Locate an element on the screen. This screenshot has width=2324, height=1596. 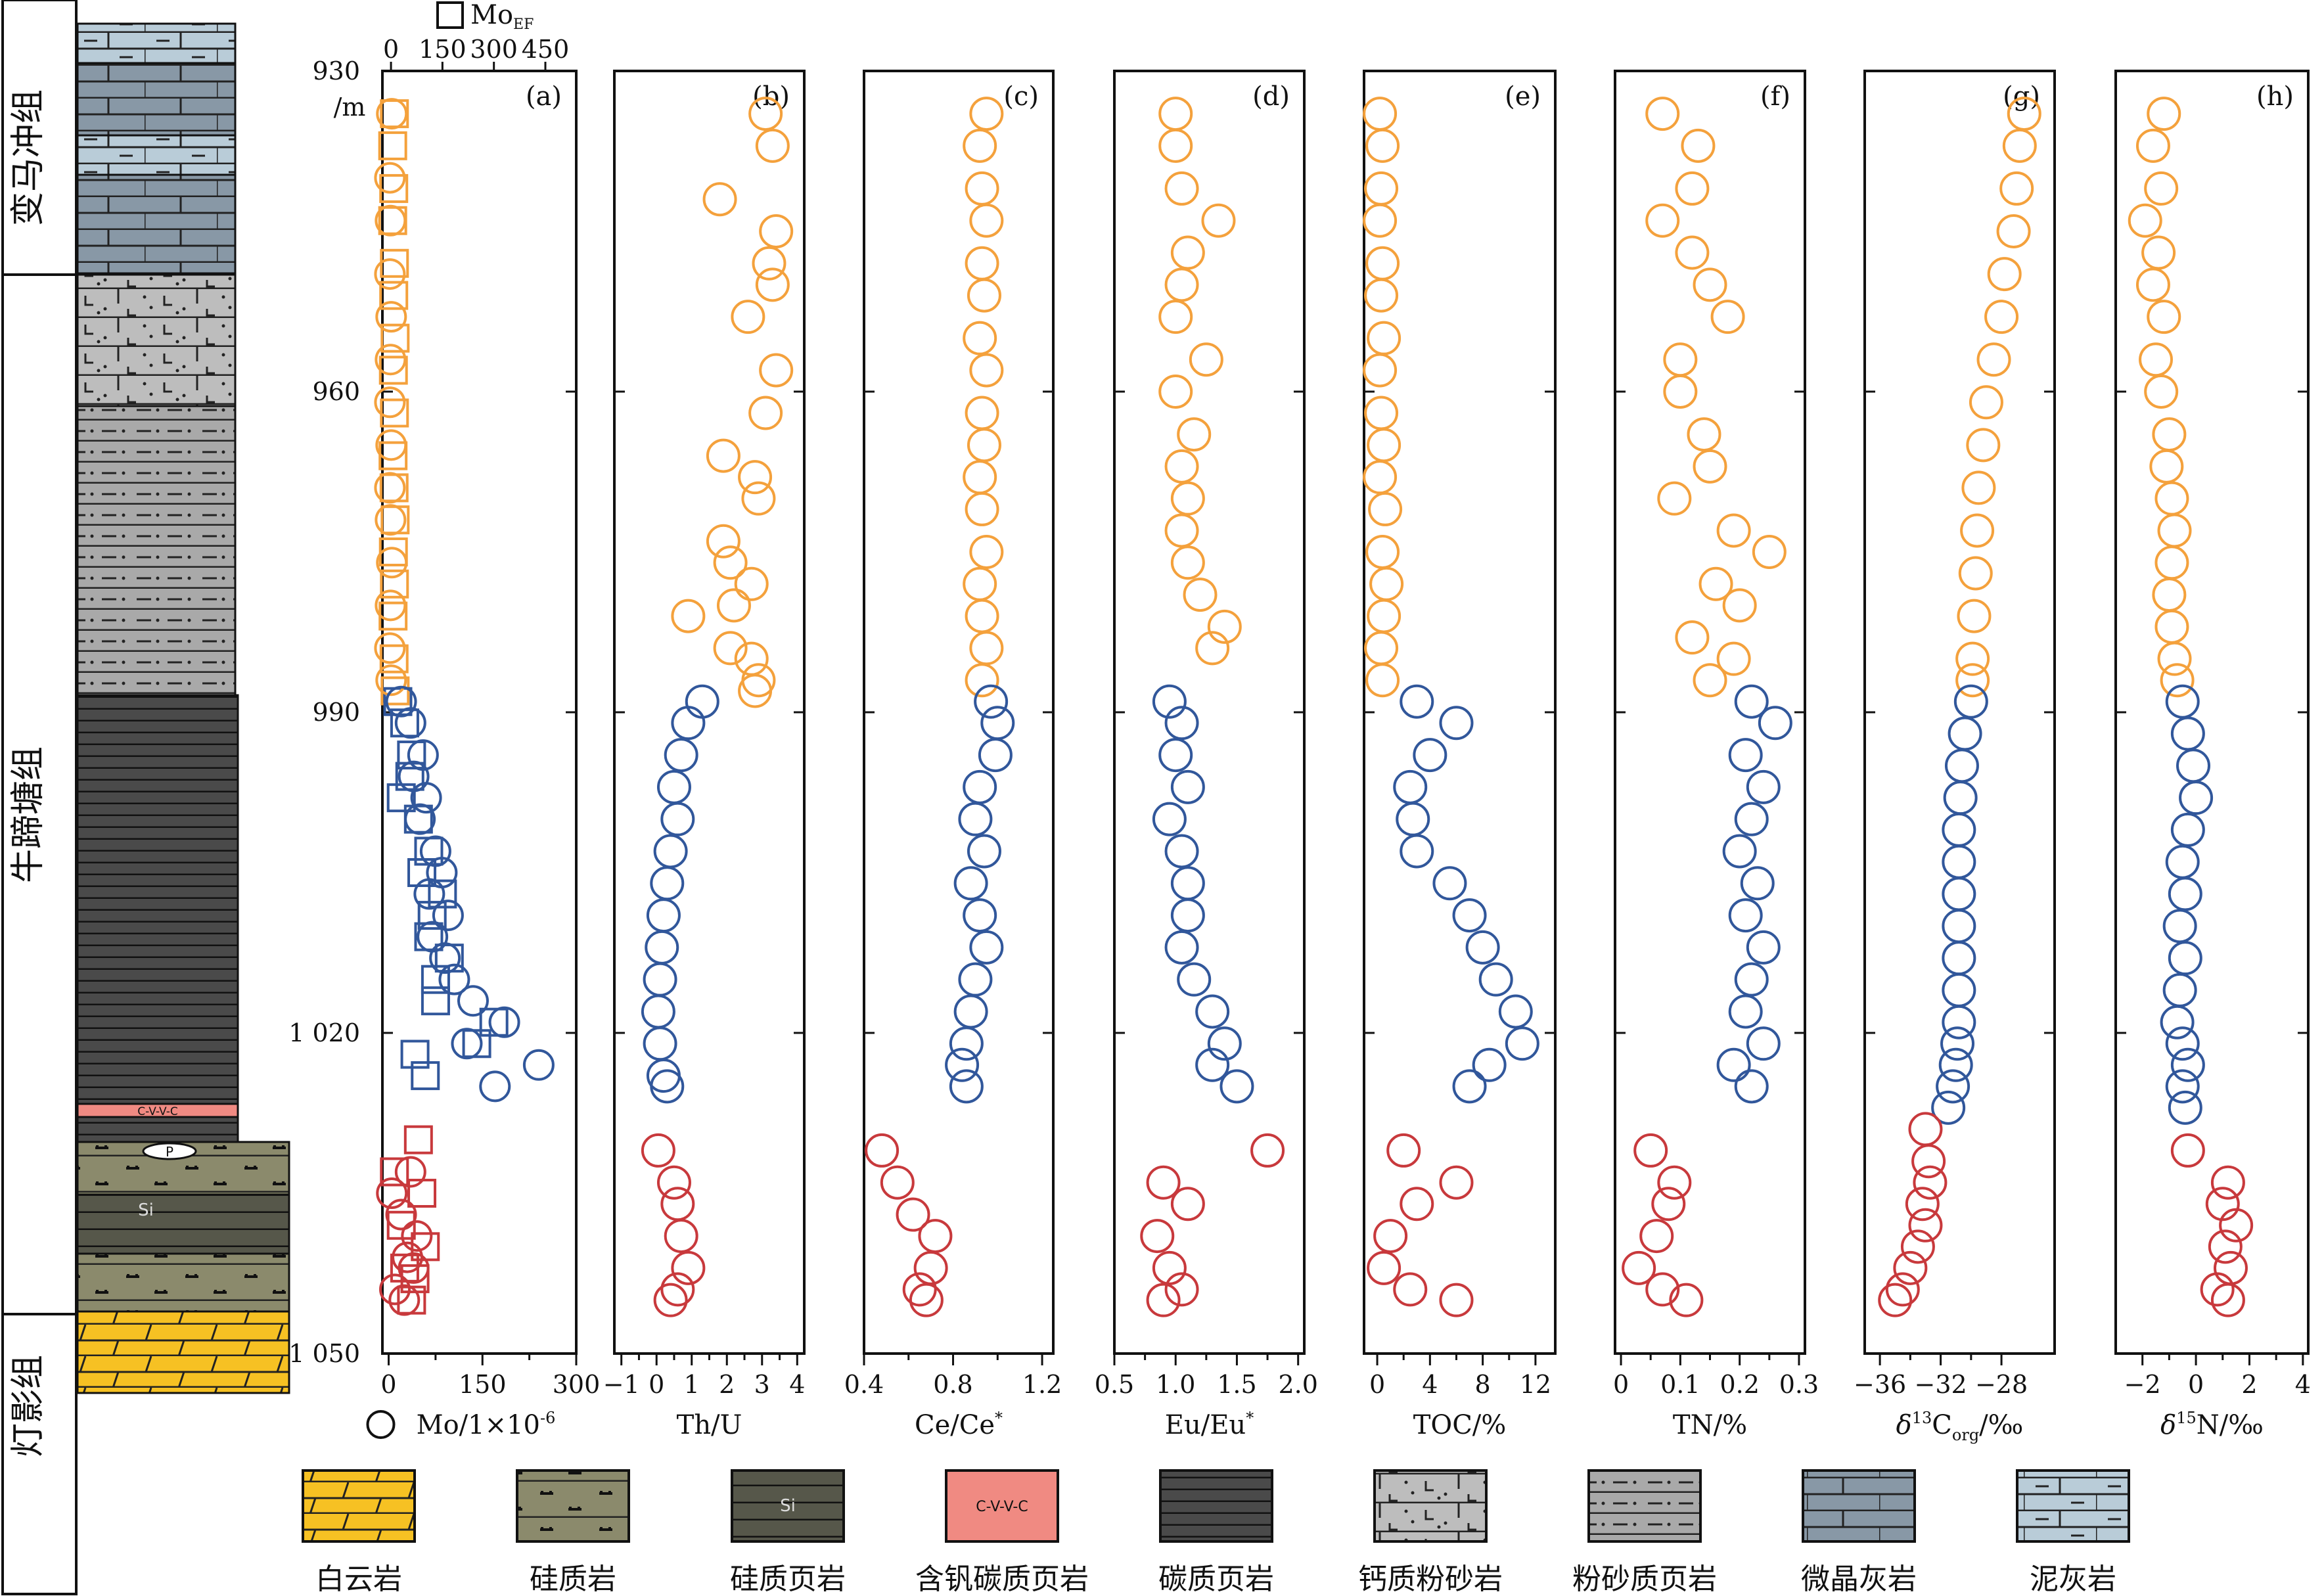
x-tick-label: 150 is located at coordinates (483, 1384).